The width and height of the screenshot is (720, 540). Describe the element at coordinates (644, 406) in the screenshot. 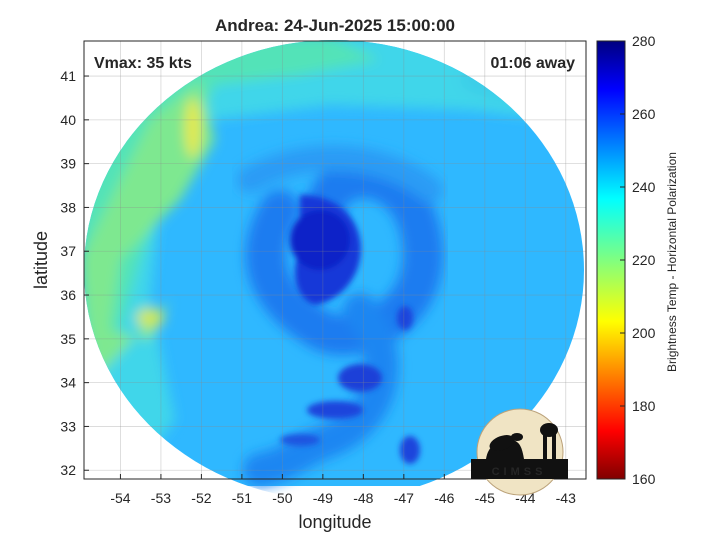

I see `colorbar-tick-label: 180` at that location.